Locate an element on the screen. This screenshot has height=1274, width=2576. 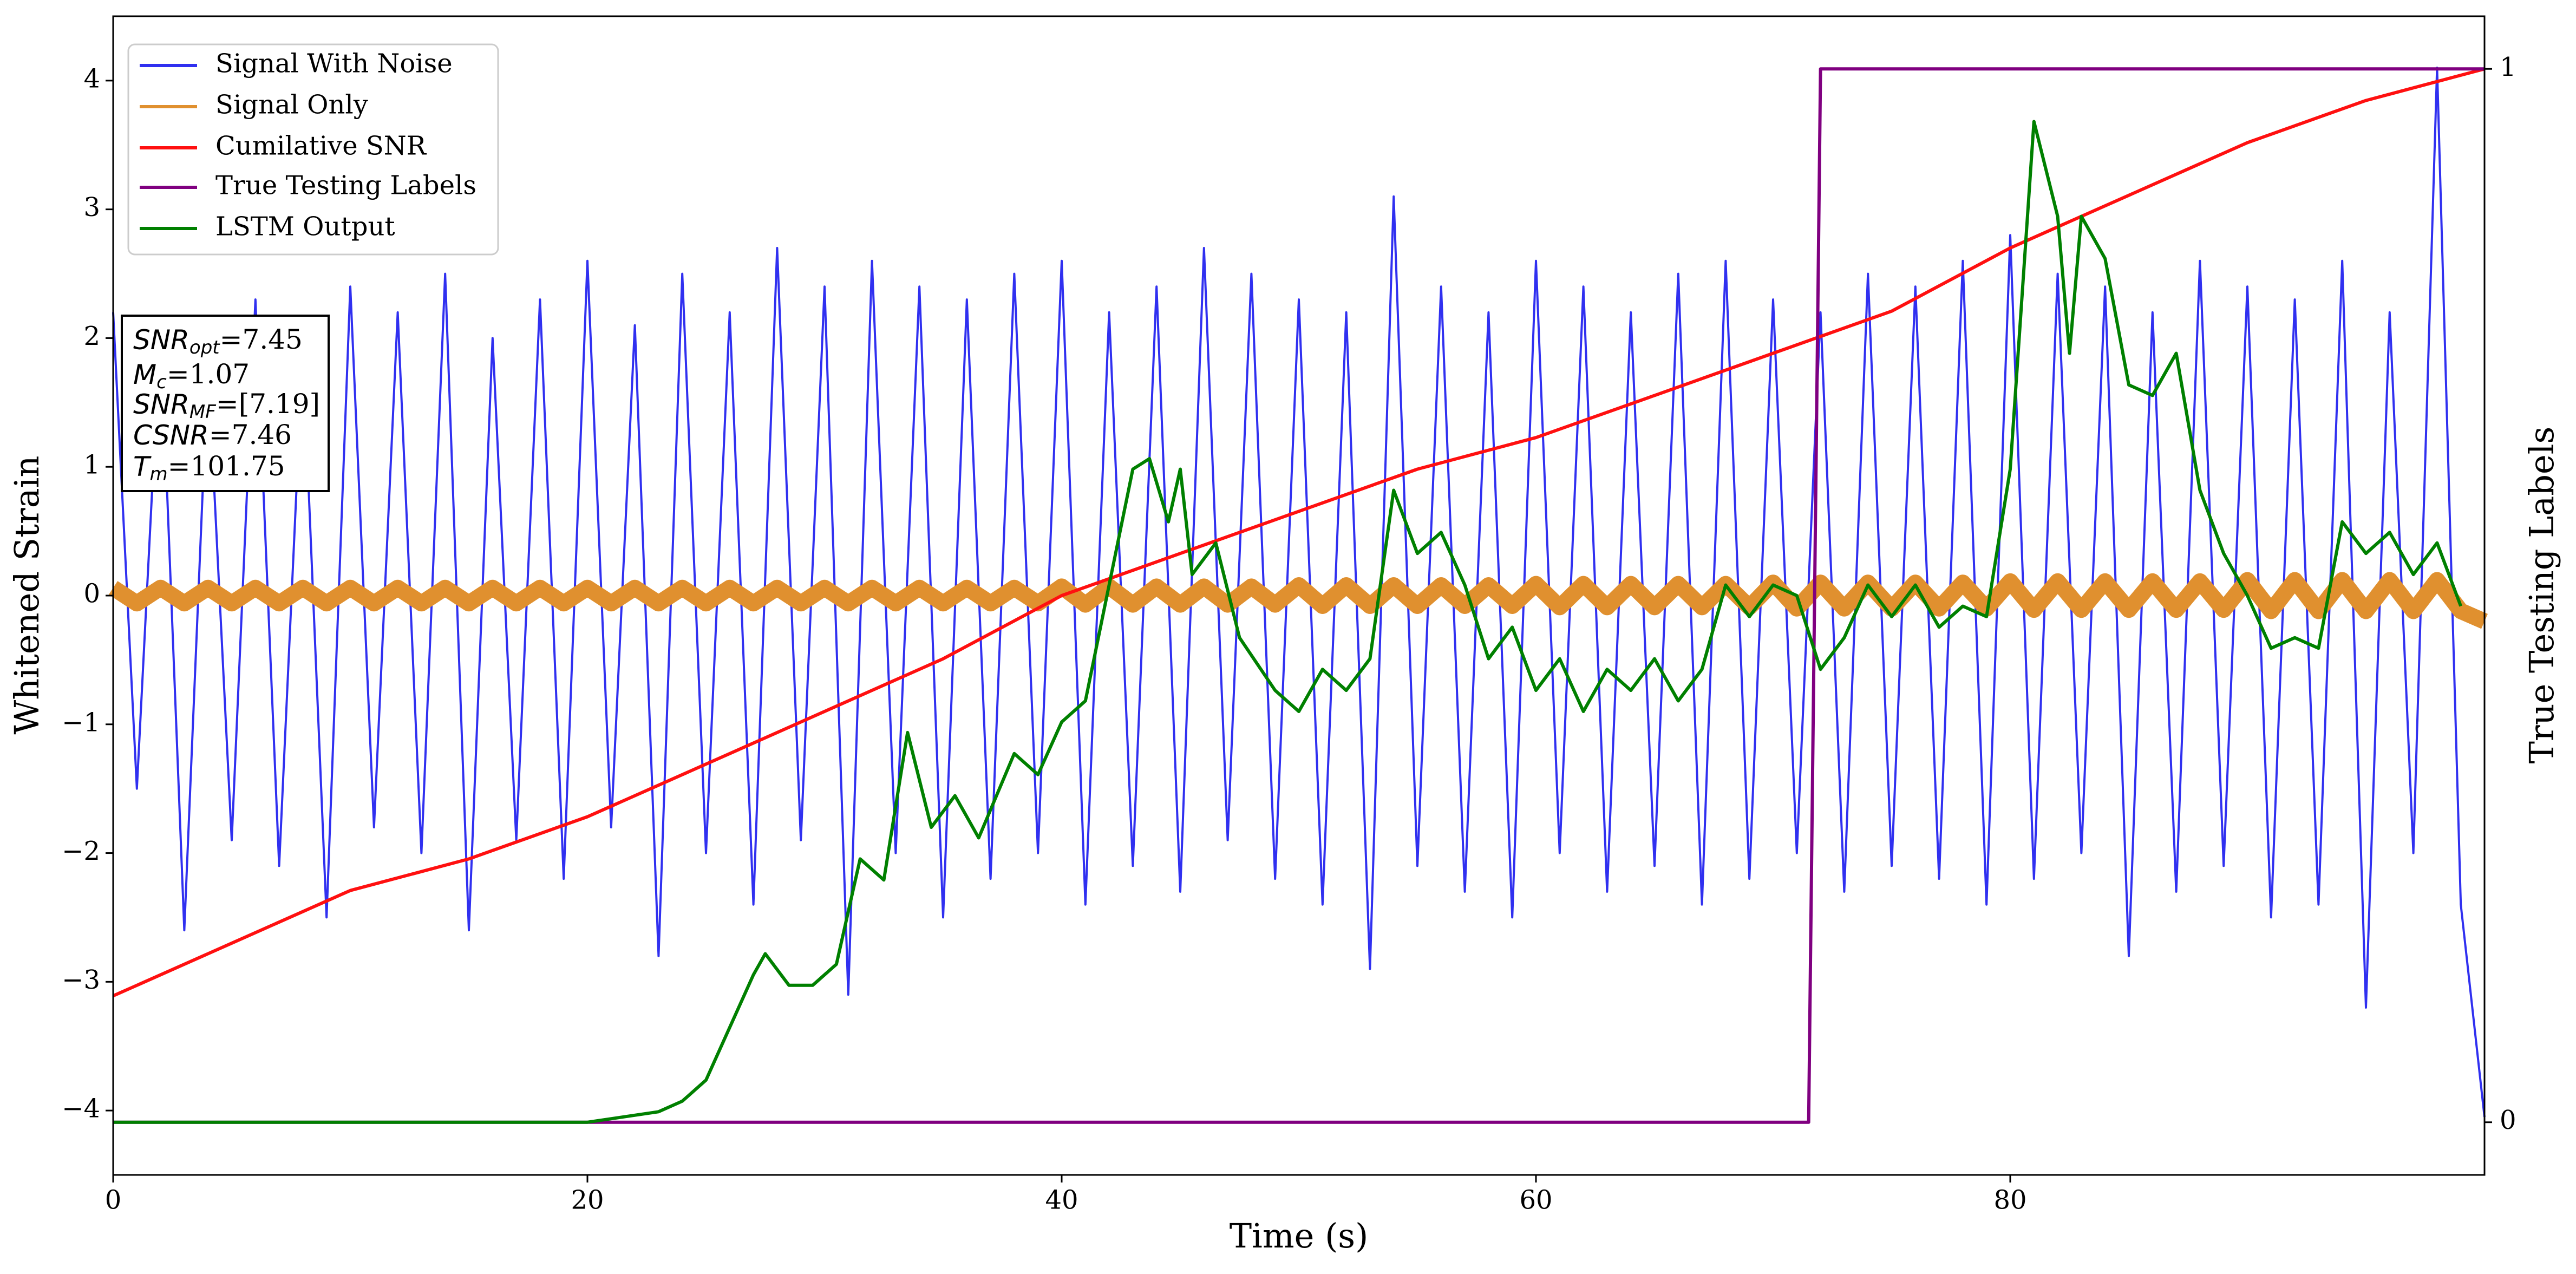
x-axis-label: Time (s) is located at coordinates (1300, 1236).